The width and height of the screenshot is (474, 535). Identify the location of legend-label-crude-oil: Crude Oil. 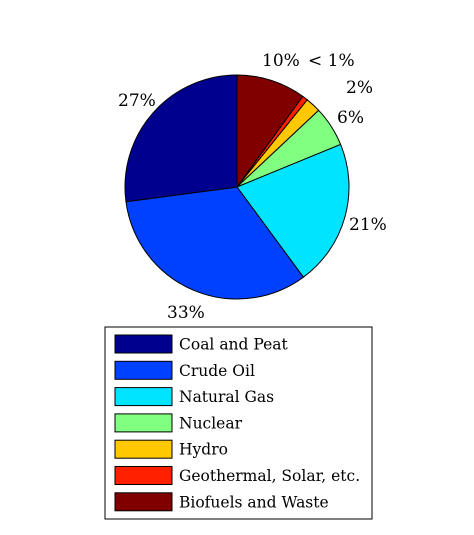
(217, 371).